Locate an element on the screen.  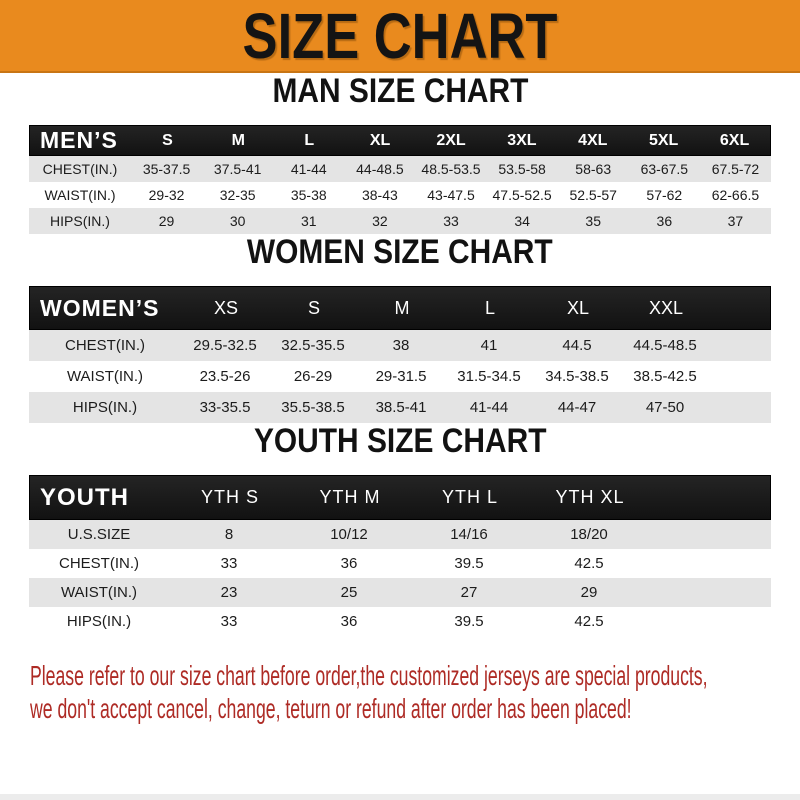
size-value-cell: 27 is located at coordinates (469, 592).